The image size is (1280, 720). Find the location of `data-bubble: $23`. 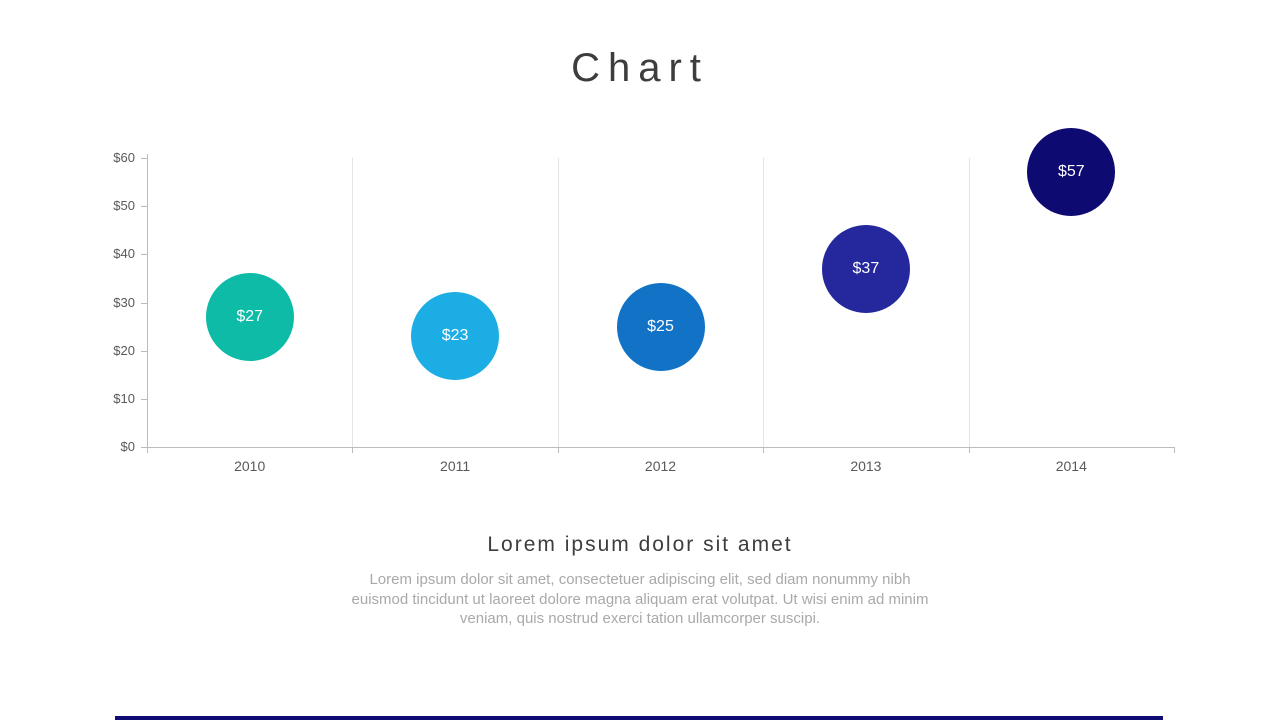

data-bubble: $23 is located at coordinates (455, 336).